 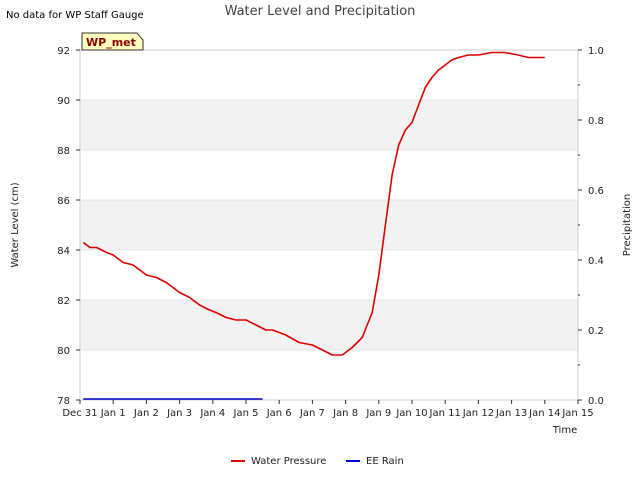 I want to click on x-tick-label: Jan 6, so click(x=279, y=413).